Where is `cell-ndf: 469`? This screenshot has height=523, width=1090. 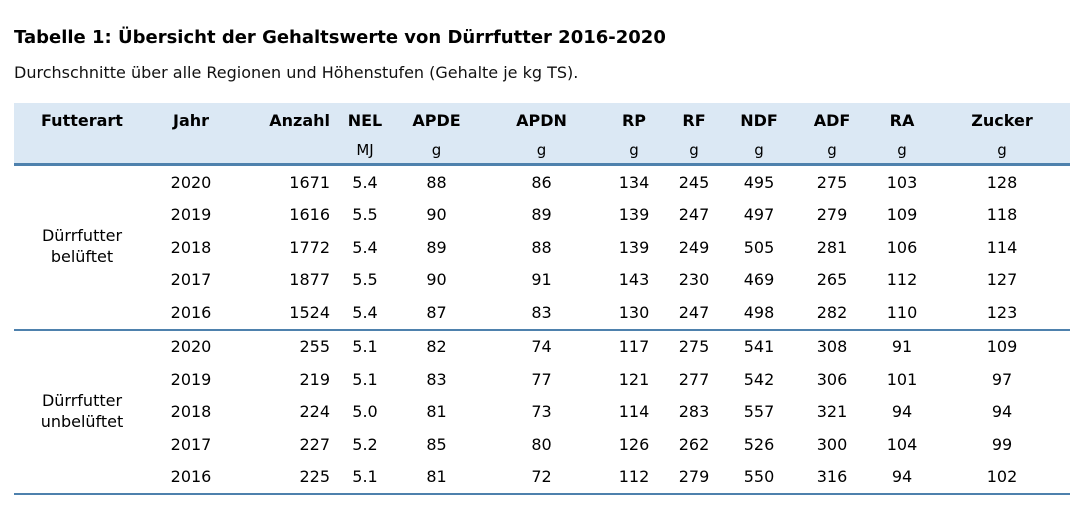
cell-ndf: 469 is located at coordinates (759, 280).